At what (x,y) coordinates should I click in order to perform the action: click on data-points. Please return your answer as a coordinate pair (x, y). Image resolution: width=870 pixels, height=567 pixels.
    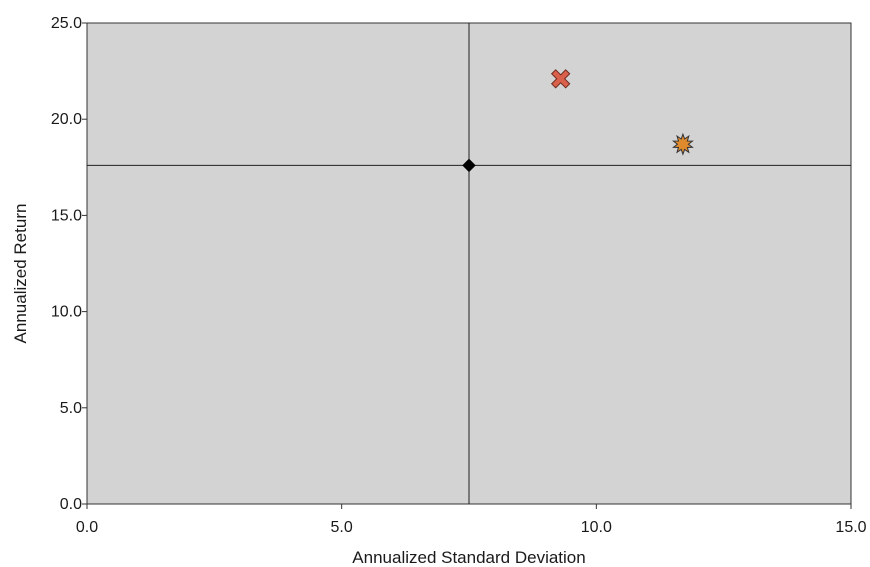
    Looking at the image, I should click on (578, 121).